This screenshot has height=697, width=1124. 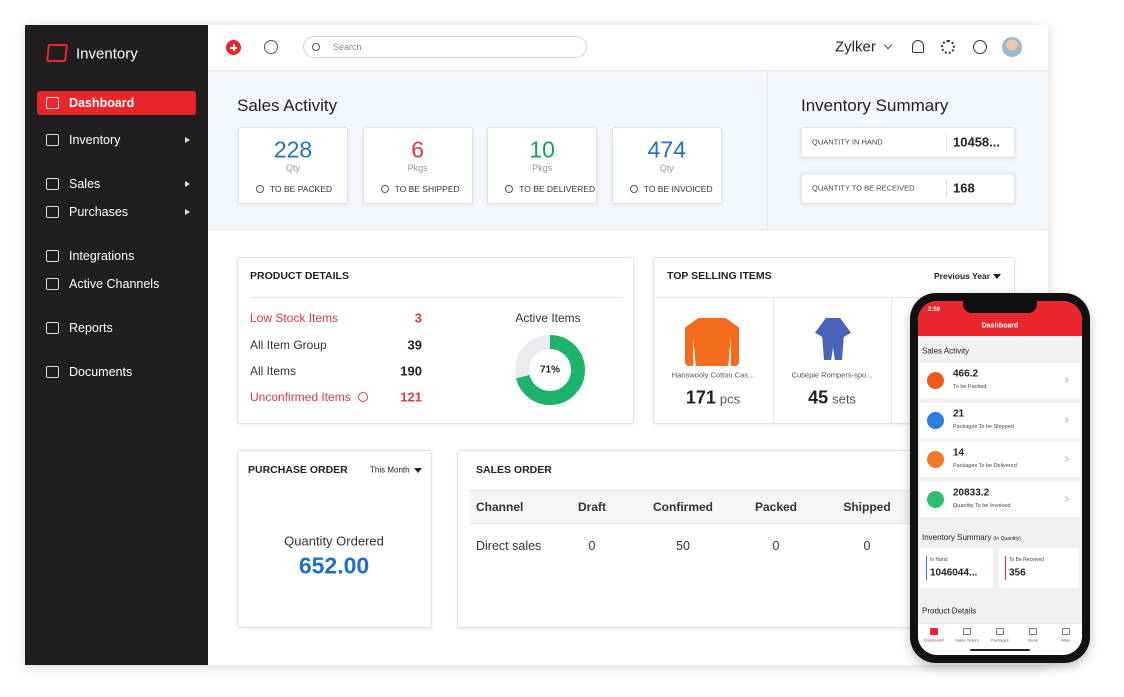 What do you see at coordinates (971, 536) in the screenshot?
I see `phone-inventory-wrap: Inventory Summary (In Quantity)` at bounding box center [971, 536].